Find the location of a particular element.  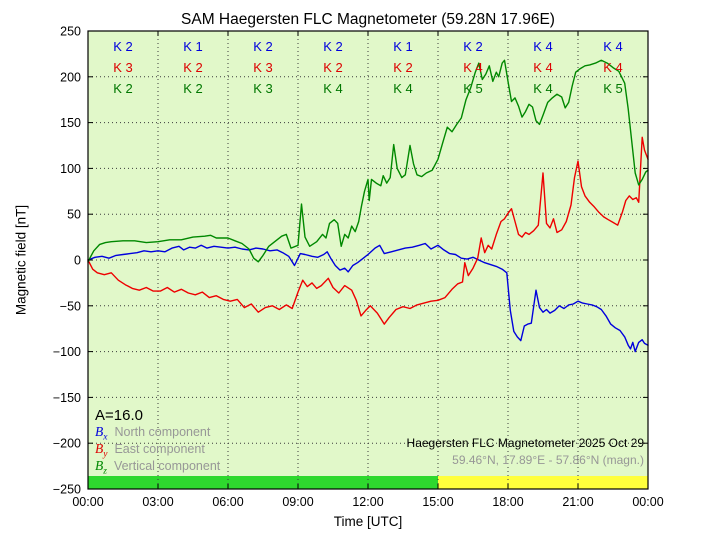

legend-item-bx: Bx North component is located at coordinates (157, 433).